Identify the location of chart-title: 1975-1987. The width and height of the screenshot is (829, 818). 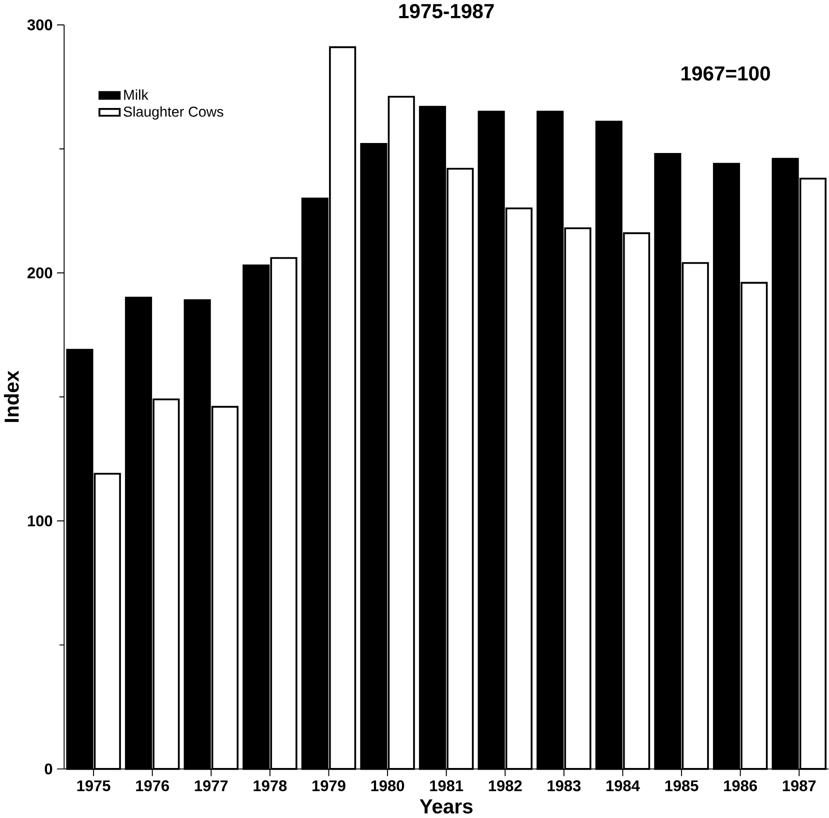
(446, 11).